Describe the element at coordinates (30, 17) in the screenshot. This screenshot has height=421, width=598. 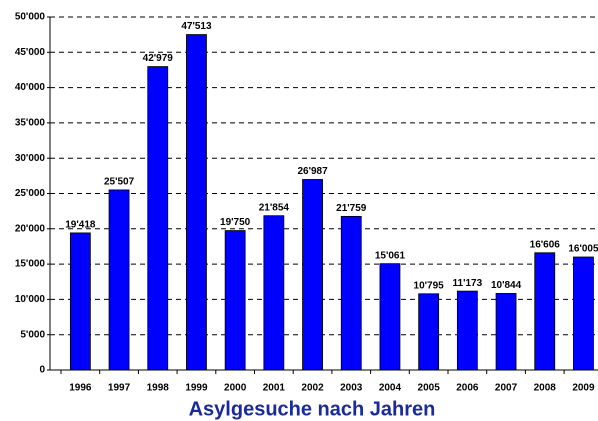
I see `y-tick-label: 50'000` at that location.